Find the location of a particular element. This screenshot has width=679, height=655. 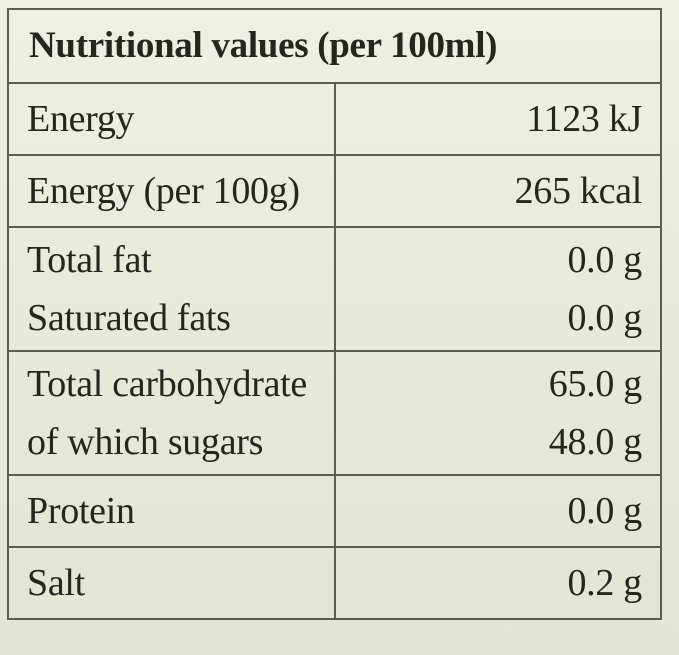

nutrient-amount: 0.2 g is located at coordinates (604, 583).